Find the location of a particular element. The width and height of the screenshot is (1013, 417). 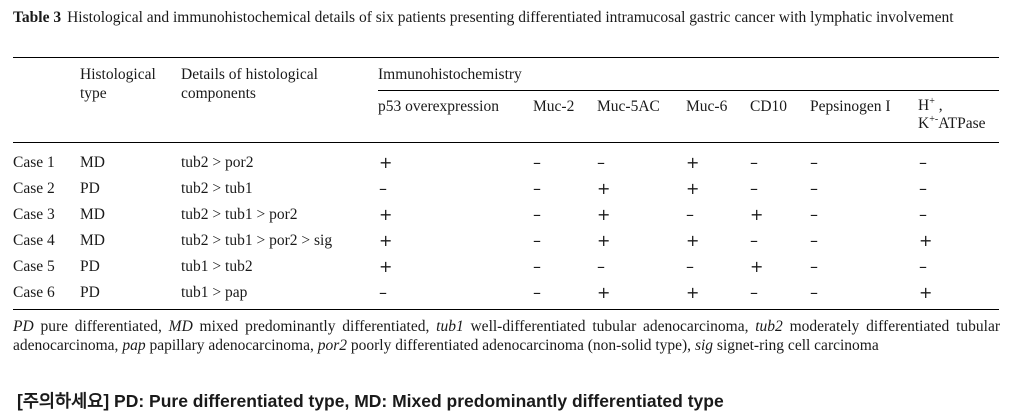

footnote-abbreviation: PD is located at coordinates (23, 326).